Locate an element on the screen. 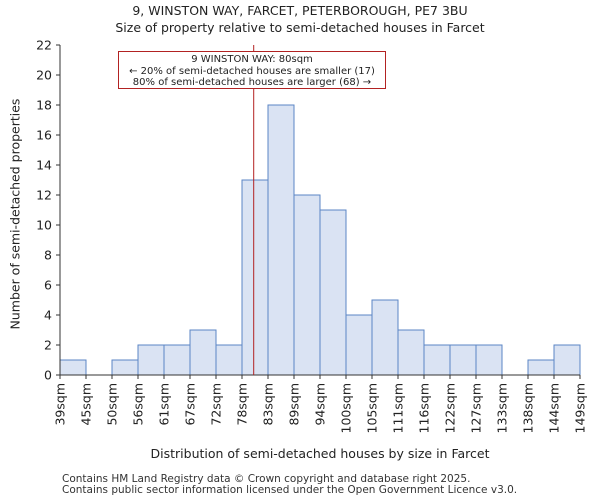 This screenshot has width=600, height=500. x-tick-label-83sqm: 83sqm is located at coordinates (268, 404).